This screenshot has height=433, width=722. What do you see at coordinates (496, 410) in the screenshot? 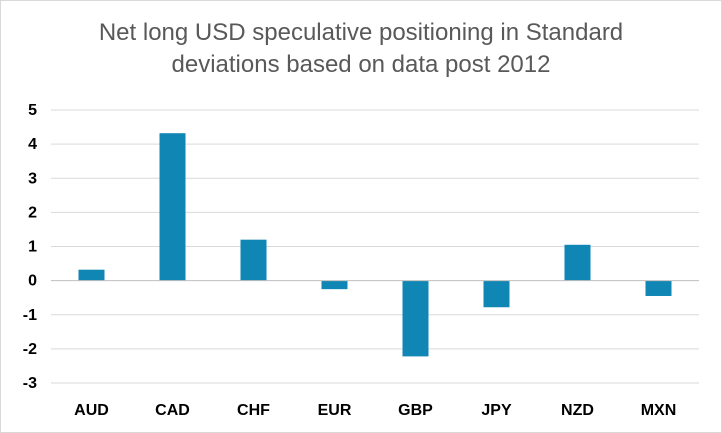
I see `x-tick-label: JPY` at bounding box center [496, 410].